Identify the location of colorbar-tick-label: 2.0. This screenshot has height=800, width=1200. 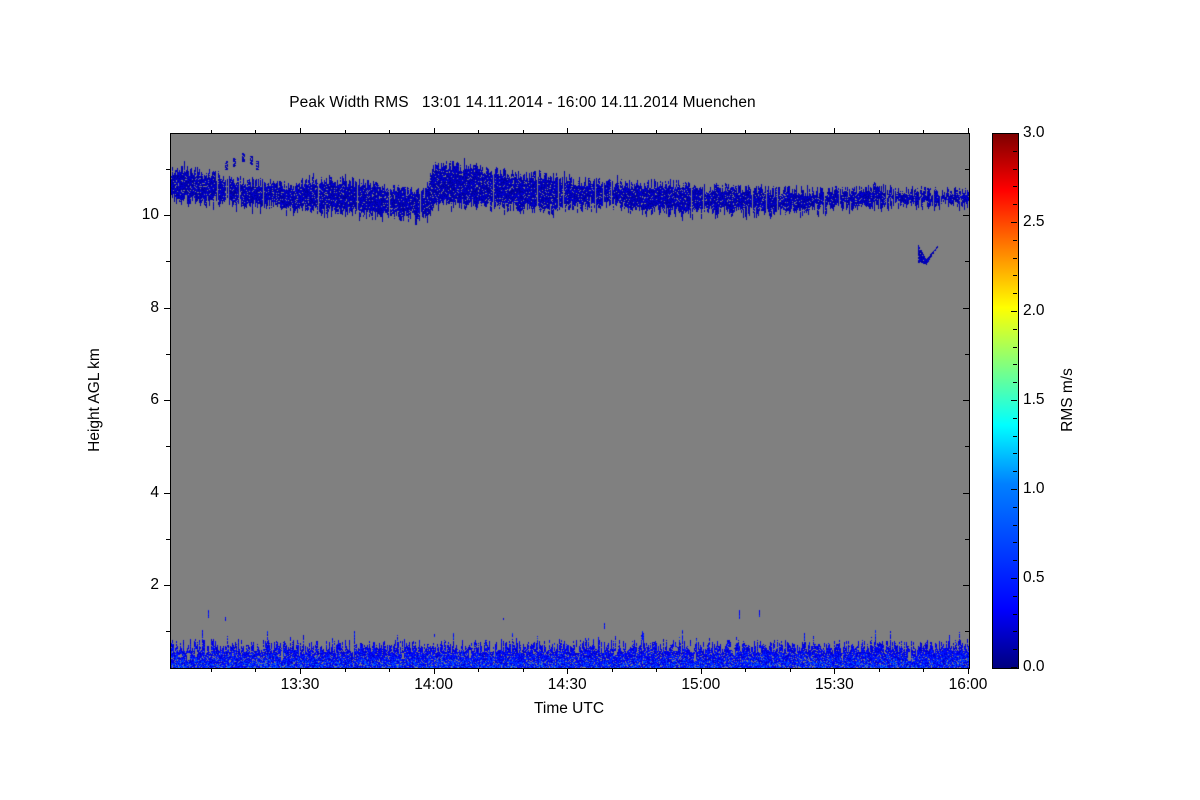
(1034, 310).